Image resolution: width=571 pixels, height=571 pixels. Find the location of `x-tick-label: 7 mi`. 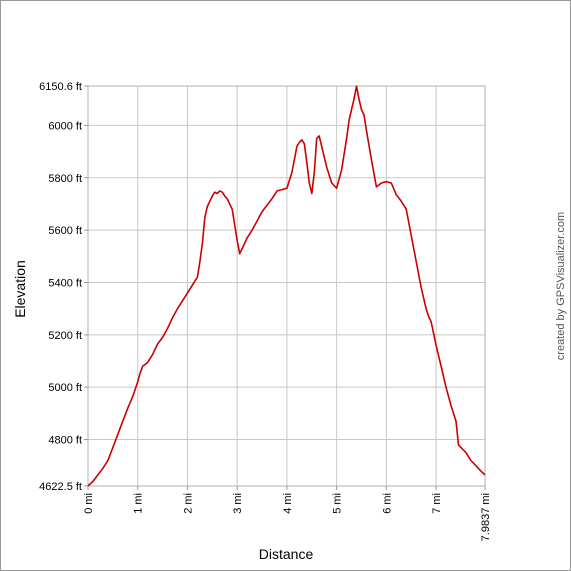

x-tick-label: 7 mi is located at coordinates (437, 503).